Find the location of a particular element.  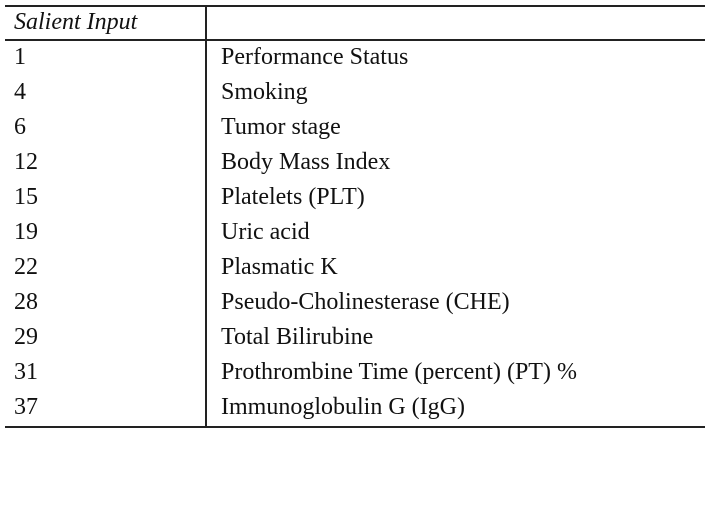

input-index: 1 is located at coordinates (20, 57).